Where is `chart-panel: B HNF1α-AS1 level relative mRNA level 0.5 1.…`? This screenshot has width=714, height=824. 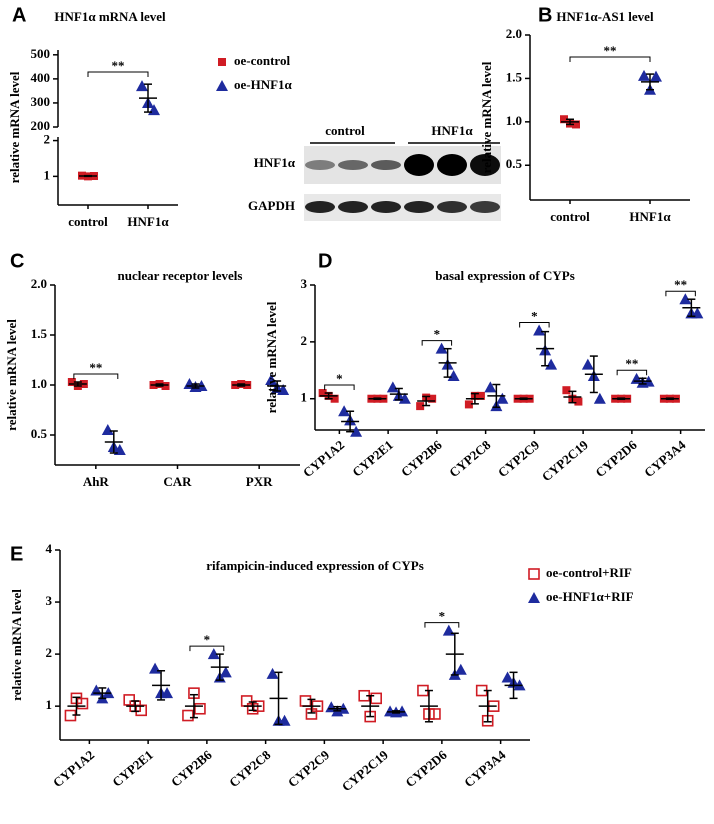 chart-panel: B HNF1α-AS1 level relative mRNA level 0.5 1.… is located at coordinates (584, 114).